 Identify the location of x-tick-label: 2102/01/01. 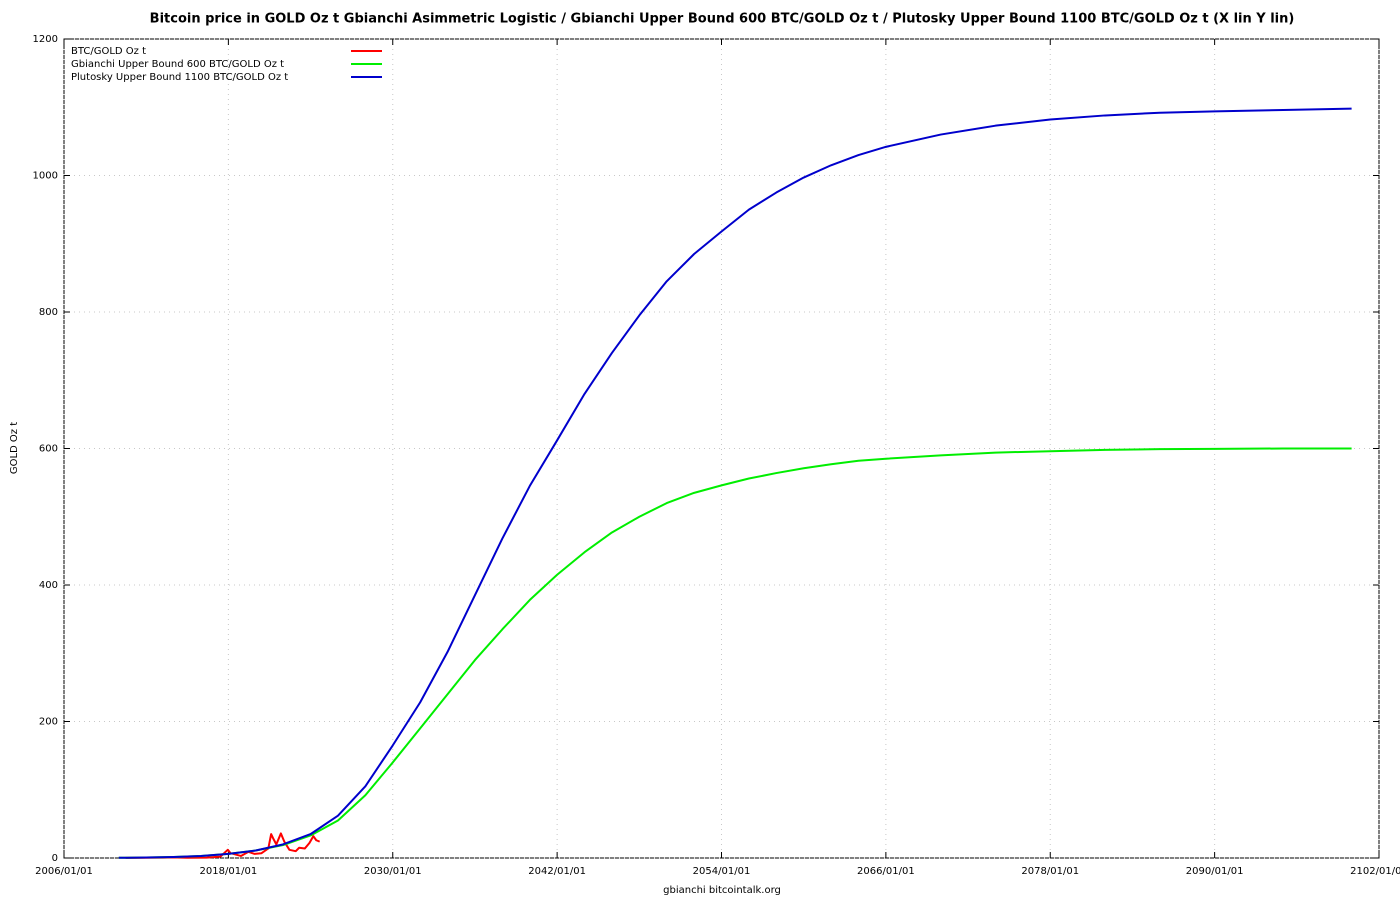
(1375, 871).